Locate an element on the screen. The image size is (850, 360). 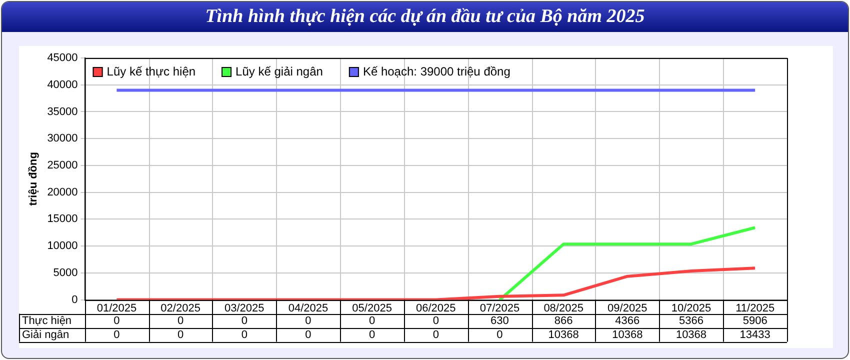
data-label: 5366 is located at coordinates (691, 320).